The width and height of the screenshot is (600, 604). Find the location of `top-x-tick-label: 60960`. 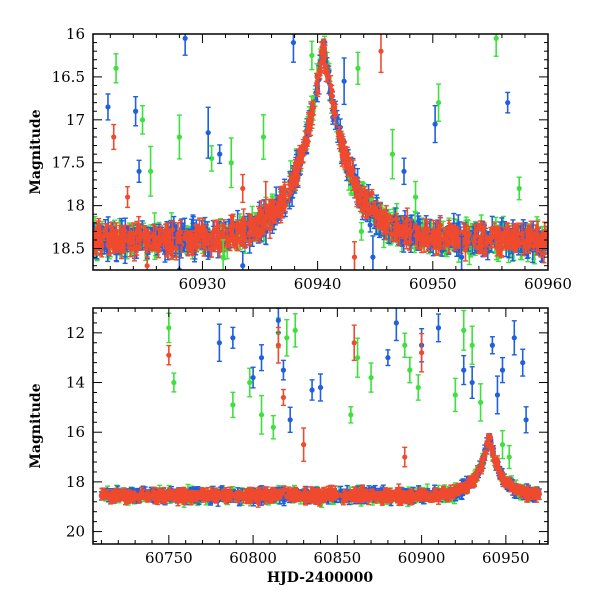

top-x-tick-label: 60960 is located at coordinates (548, 284).